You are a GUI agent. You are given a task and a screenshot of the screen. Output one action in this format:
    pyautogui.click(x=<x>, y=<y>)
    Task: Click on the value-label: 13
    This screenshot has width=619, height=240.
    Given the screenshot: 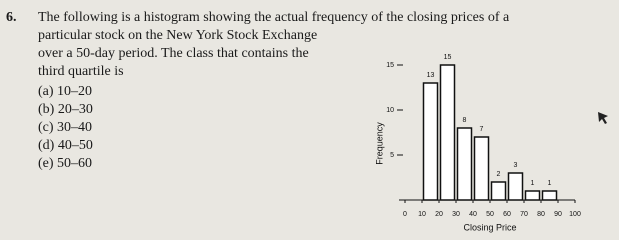 What is the action you would take?
    pyautogui.click(x=431, y=75)
    